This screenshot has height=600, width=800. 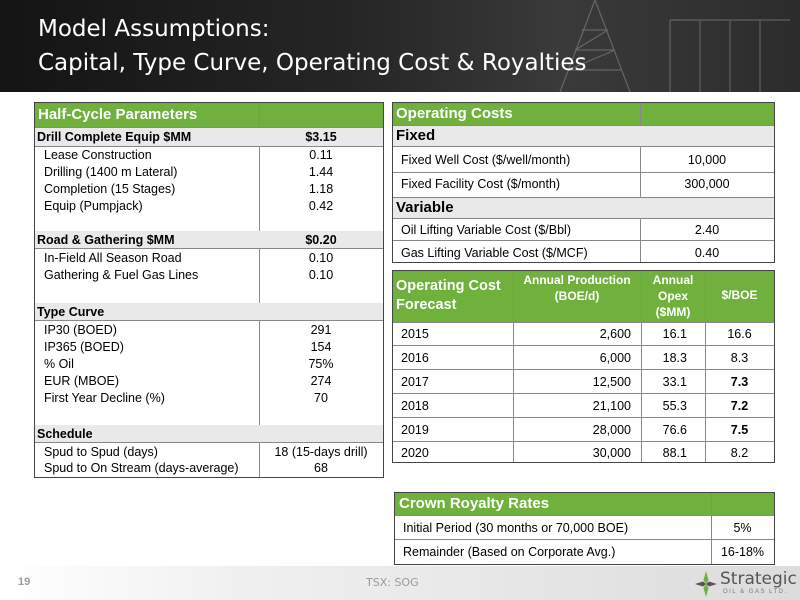 What do you see at coordinates (93, 206) in the screenshot?
I see `row-label: Equip (Pumpjack)` at bounding box center [93, 206].